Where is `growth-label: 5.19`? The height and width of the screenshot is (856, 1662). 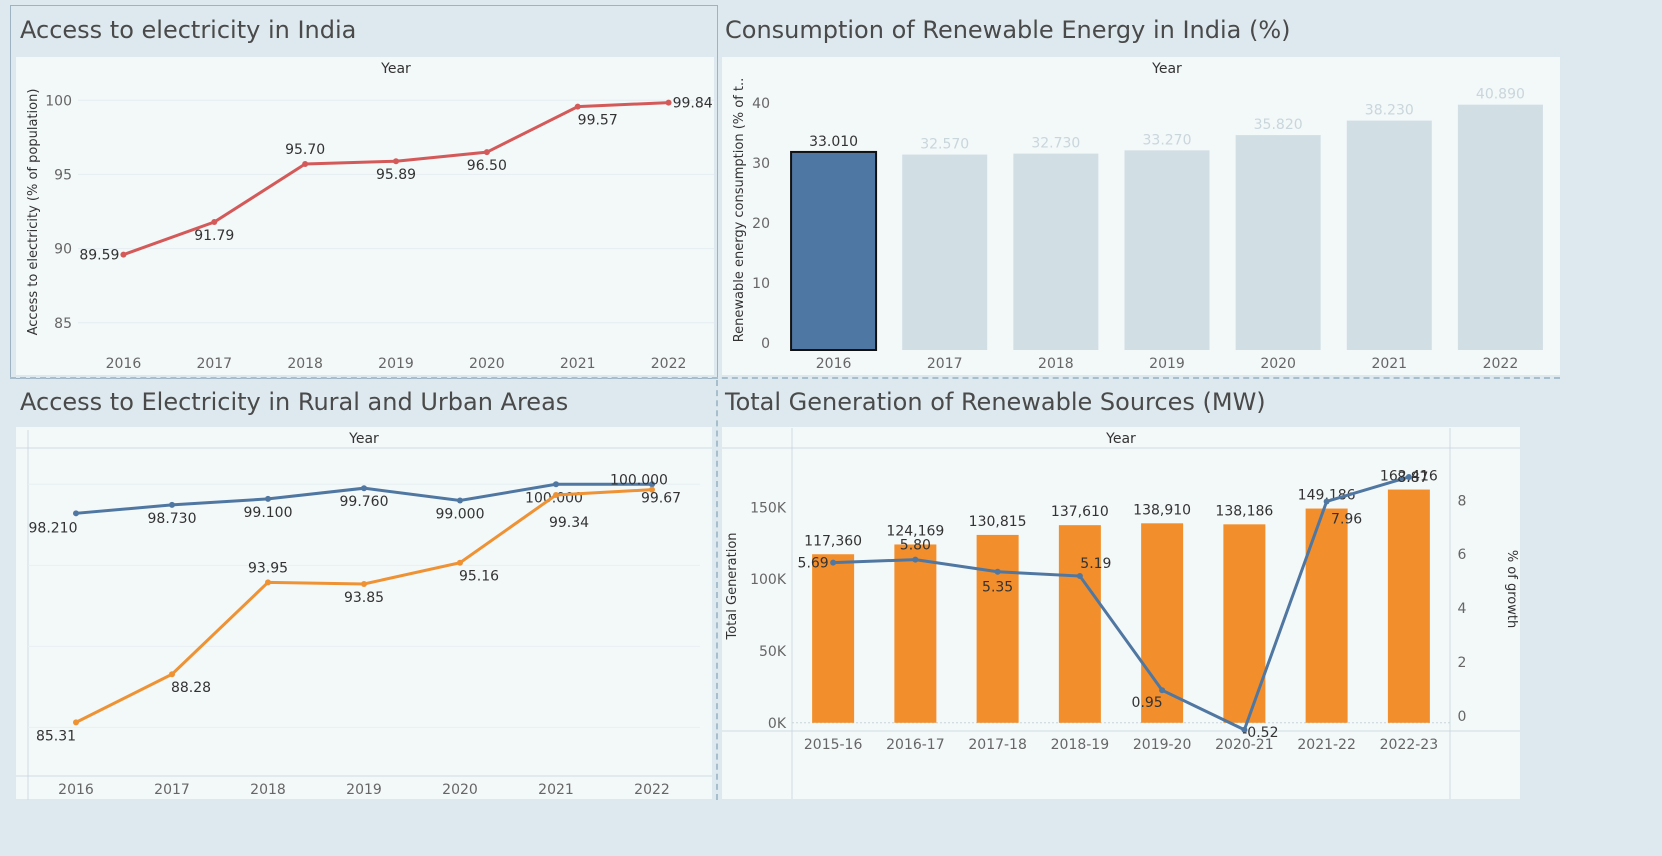
growth-label: 5.19 is located at coordinates (1095, 564).